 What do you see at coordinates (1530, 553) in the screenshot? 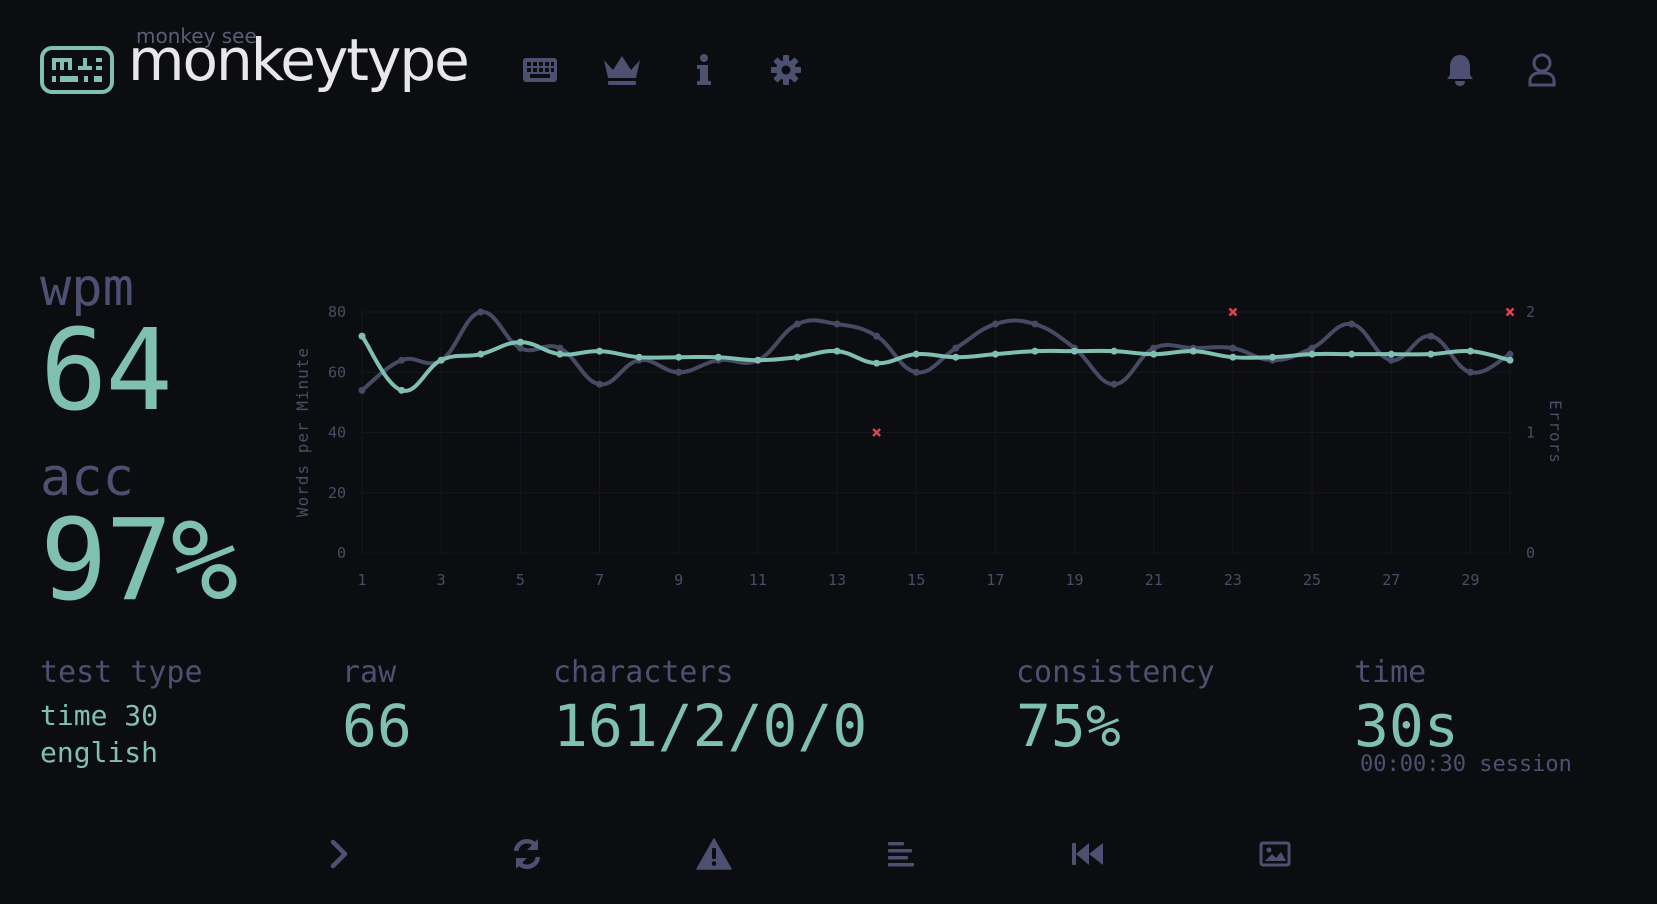
I see `y2-tick-label: 0` at bounding box center [1530, 553].